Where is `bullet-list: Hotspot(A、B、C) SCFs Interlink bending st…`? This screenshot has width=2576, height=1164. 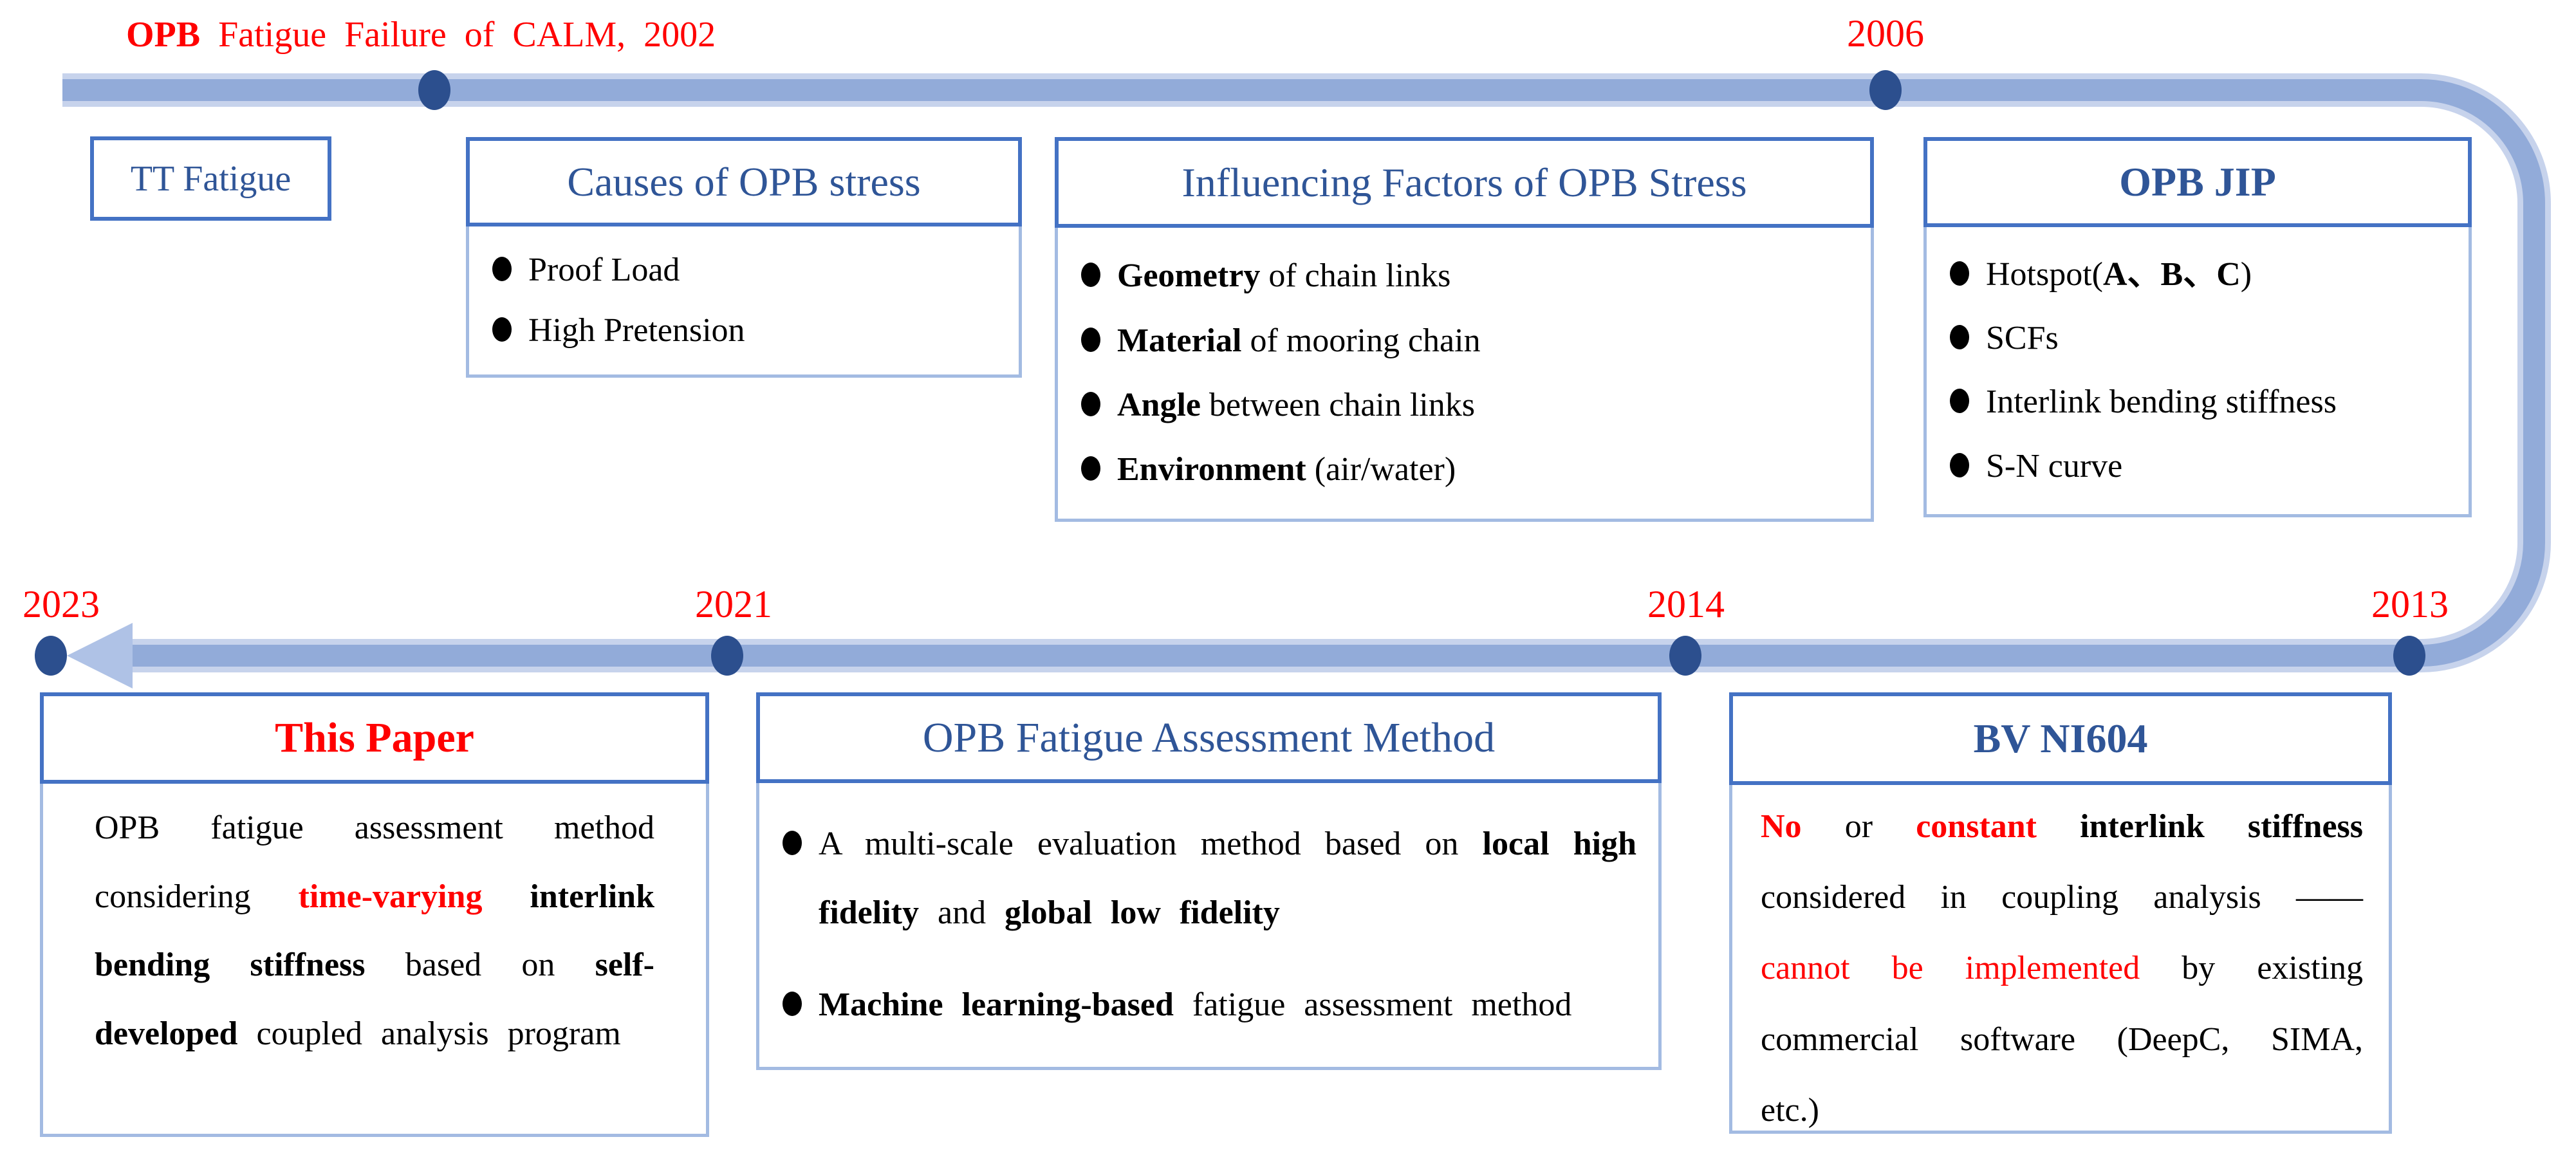
bullet-list: Hotspot(A、B、C) SCFs Interlink bending st… is located at coordinates (2198, 370).